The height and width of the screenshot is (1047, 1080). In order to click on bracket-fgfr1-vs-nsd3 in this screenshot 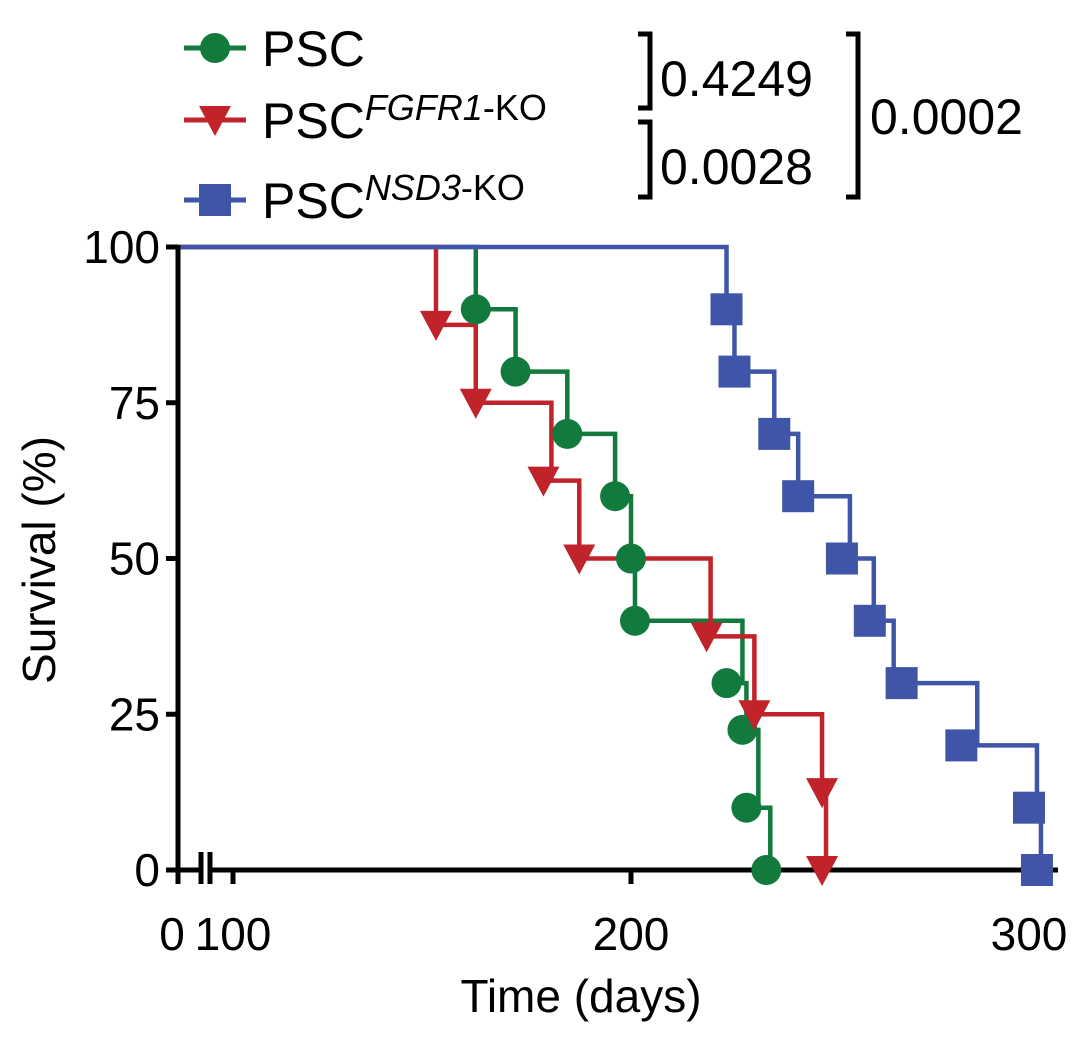, I will do `click(645, 159)`.